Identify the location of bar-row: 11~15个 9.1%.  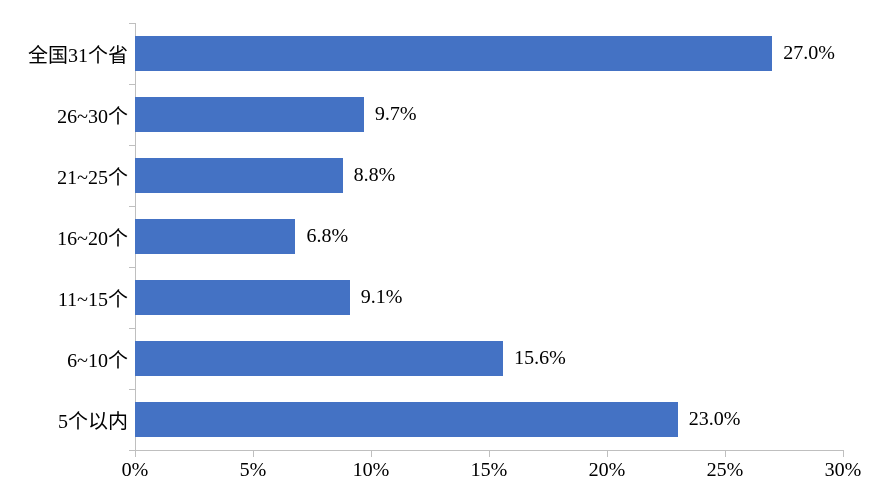
(421, 297).